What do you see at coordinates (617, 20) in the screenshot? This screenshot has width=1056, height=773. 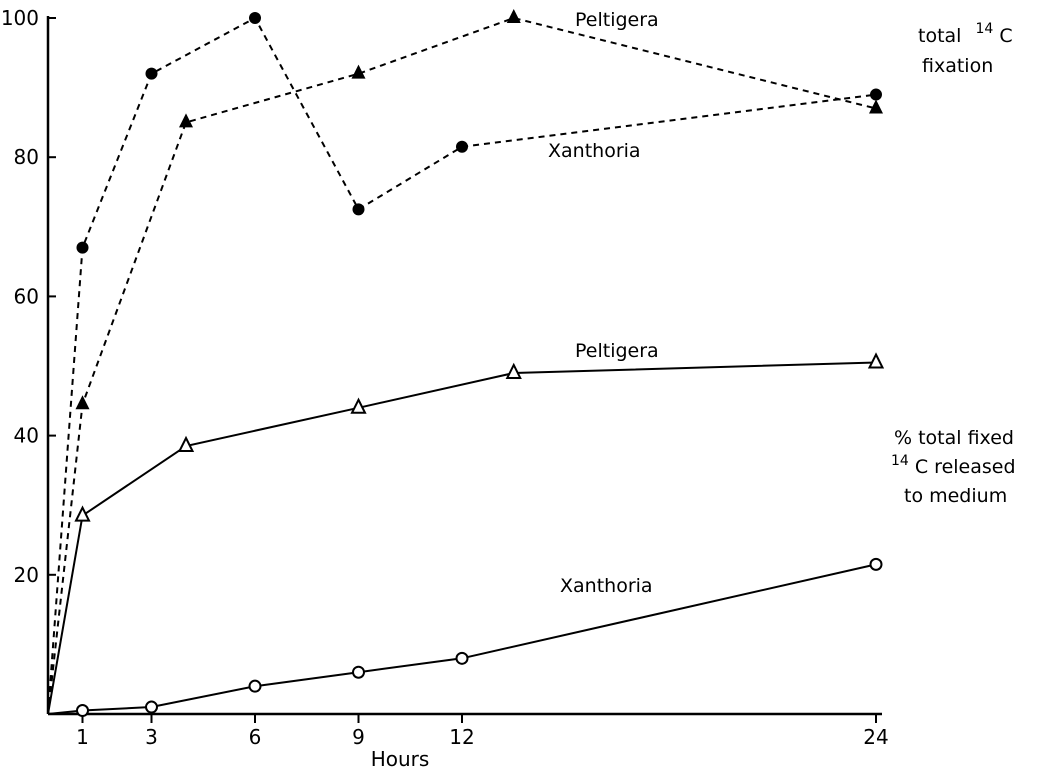 I see `label-peltigera-fixation: Peltigera` at bounding box center [617, 20].